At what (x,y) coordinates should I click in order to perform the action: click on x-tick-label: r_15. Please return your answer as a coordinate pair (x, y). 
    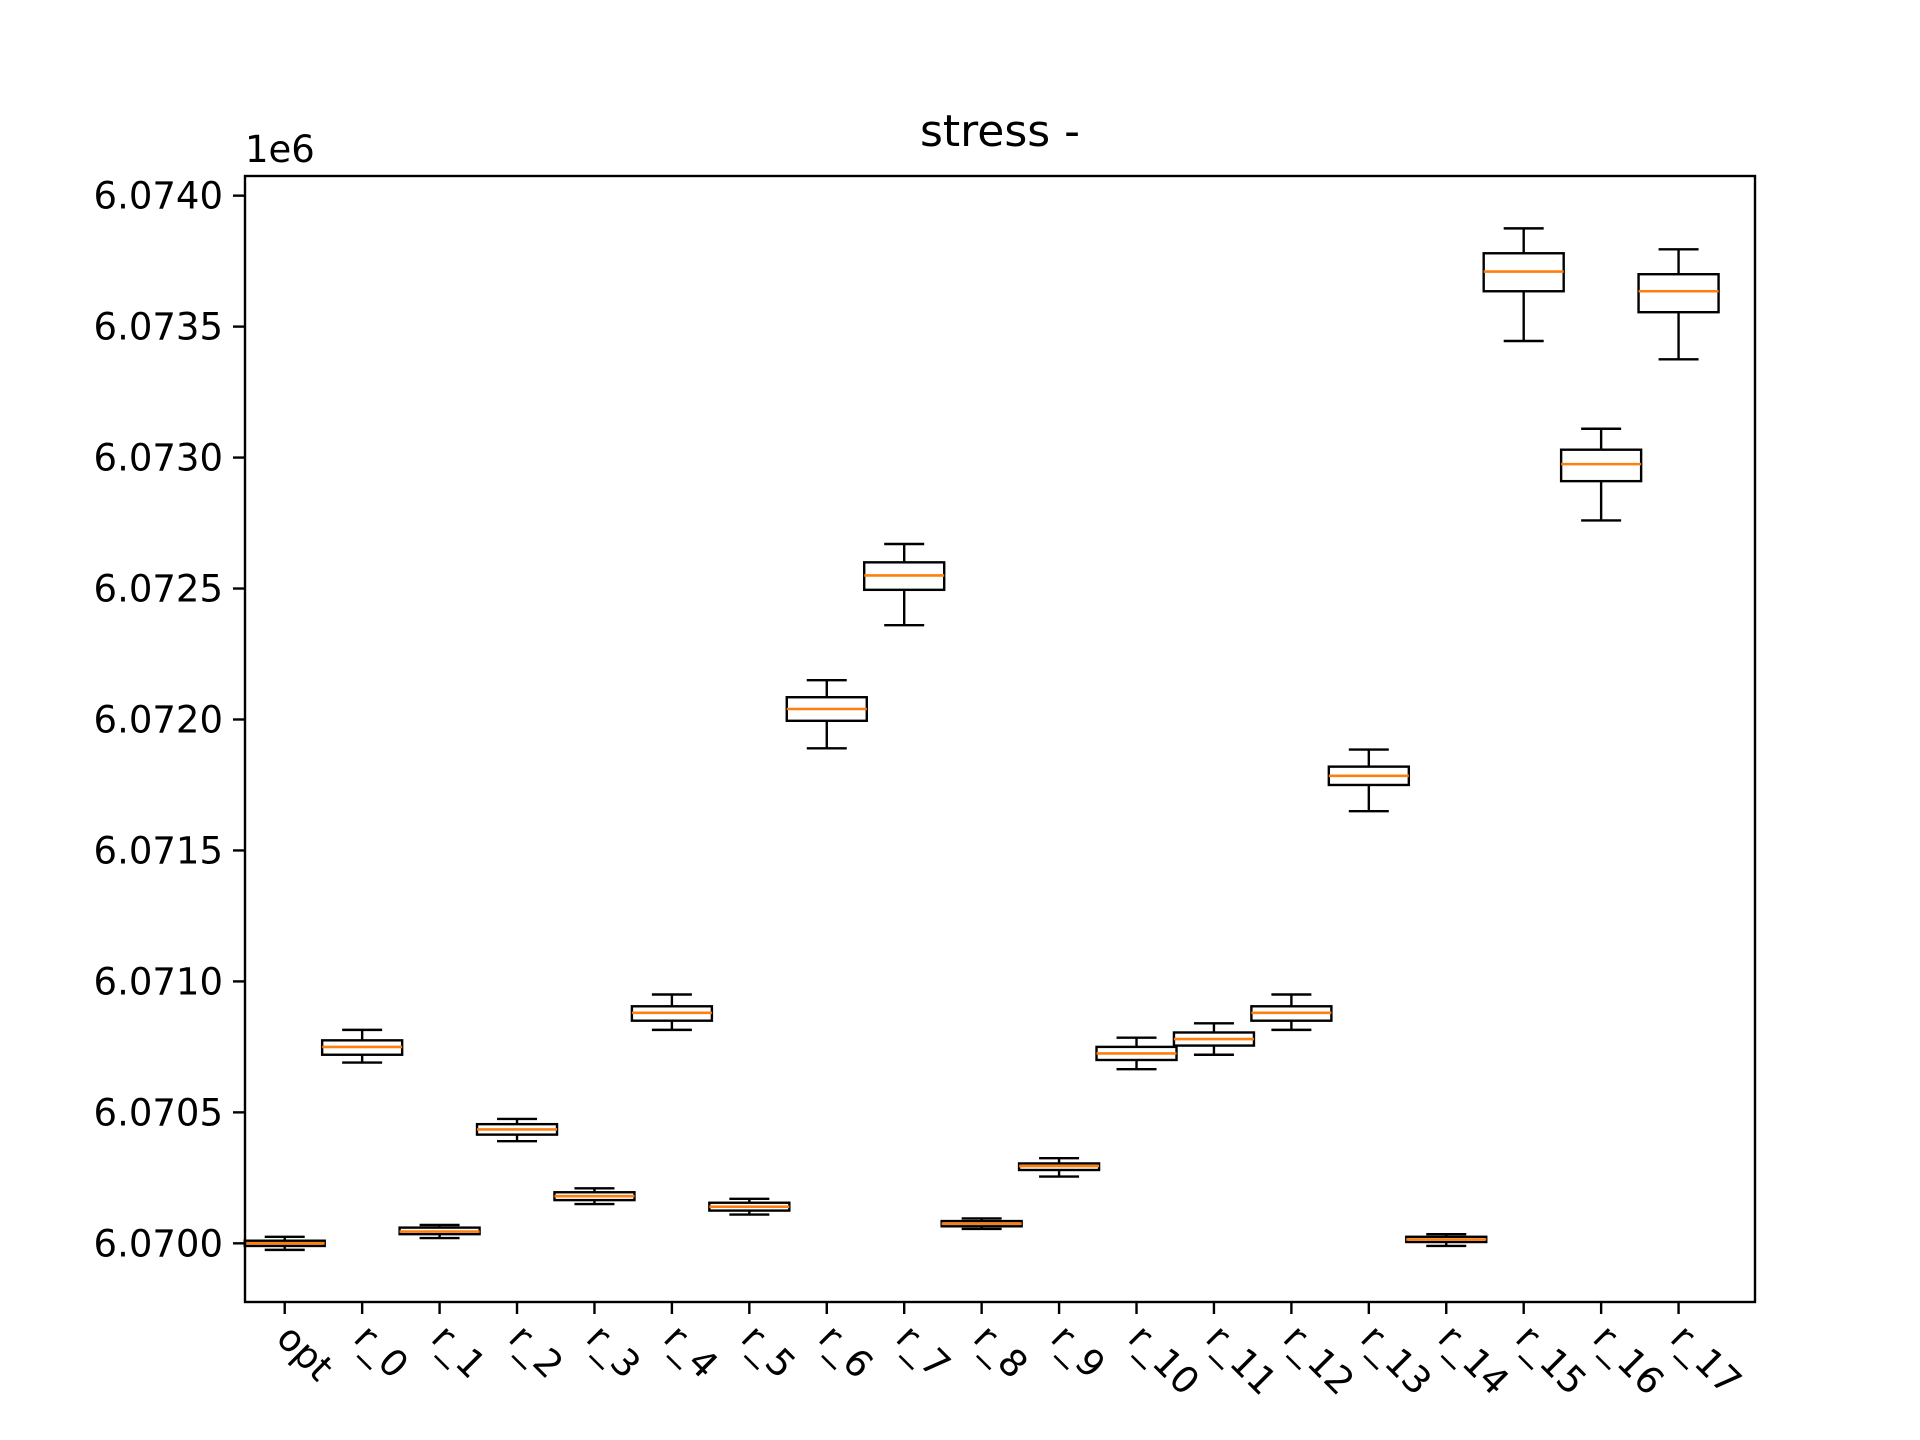
    Looking at the image, I should click on (1551, 1360).